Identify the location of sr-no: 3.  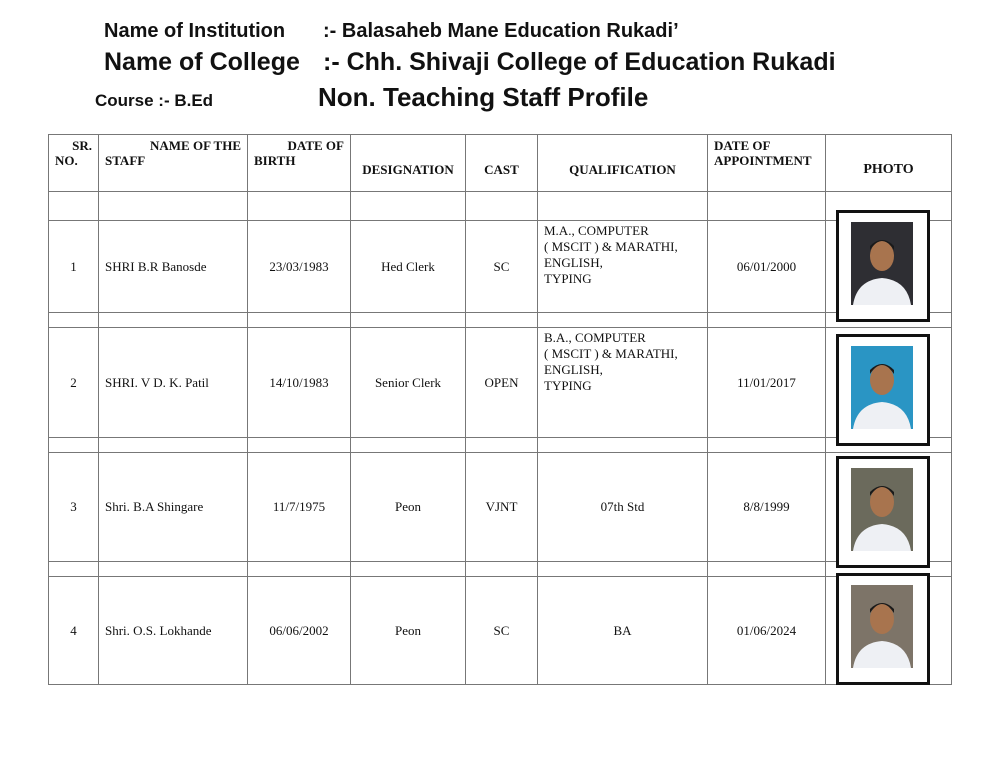
(73, 507).